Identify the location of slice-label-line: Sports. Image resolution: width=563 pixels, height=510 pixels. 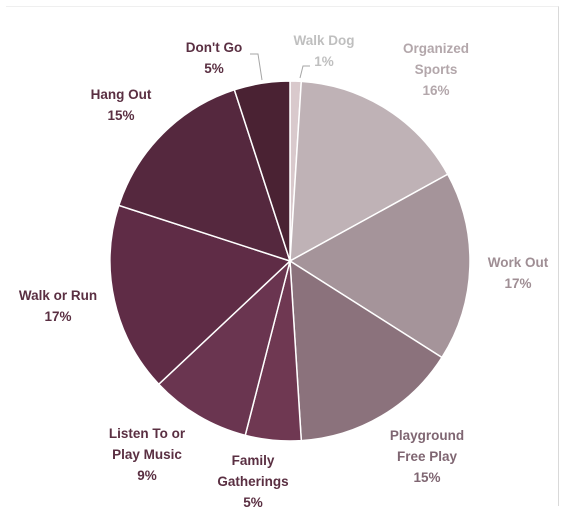
(436, 69).